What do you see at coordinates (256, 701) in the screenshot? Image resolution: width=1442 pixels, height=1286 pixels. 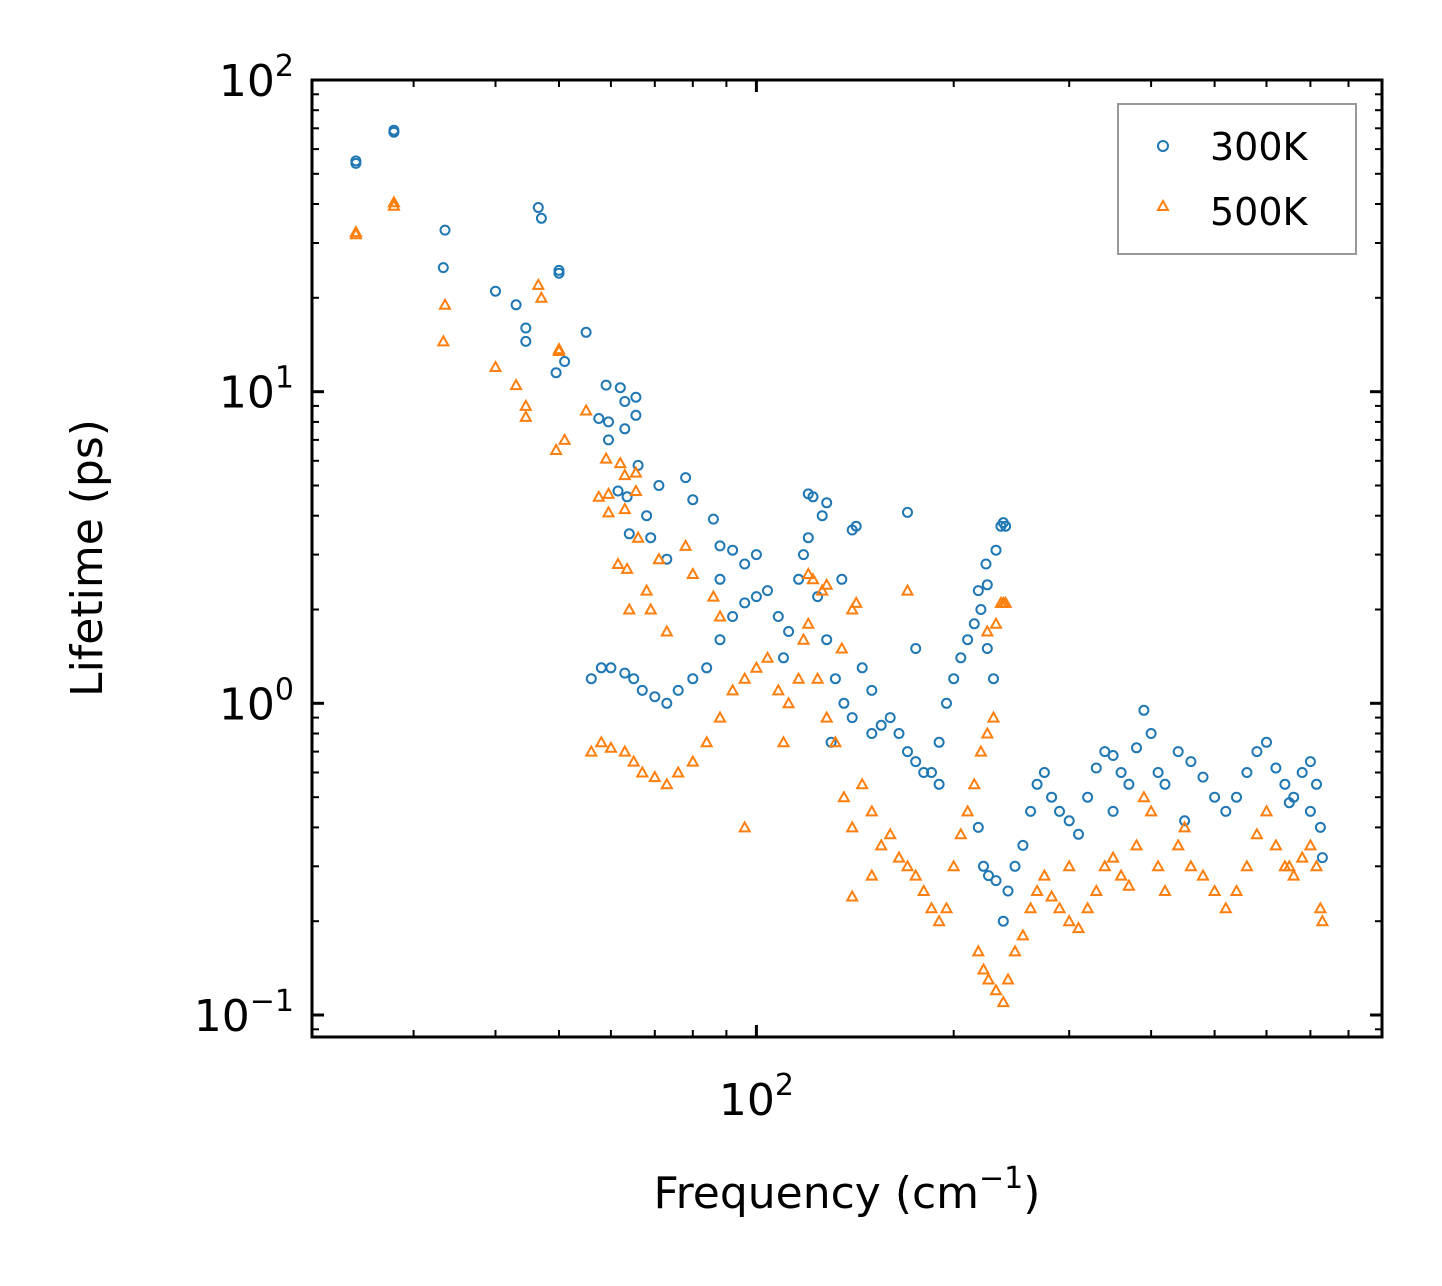 I see `y-tick-label: 10⁰` at bounding box center [256, 701].